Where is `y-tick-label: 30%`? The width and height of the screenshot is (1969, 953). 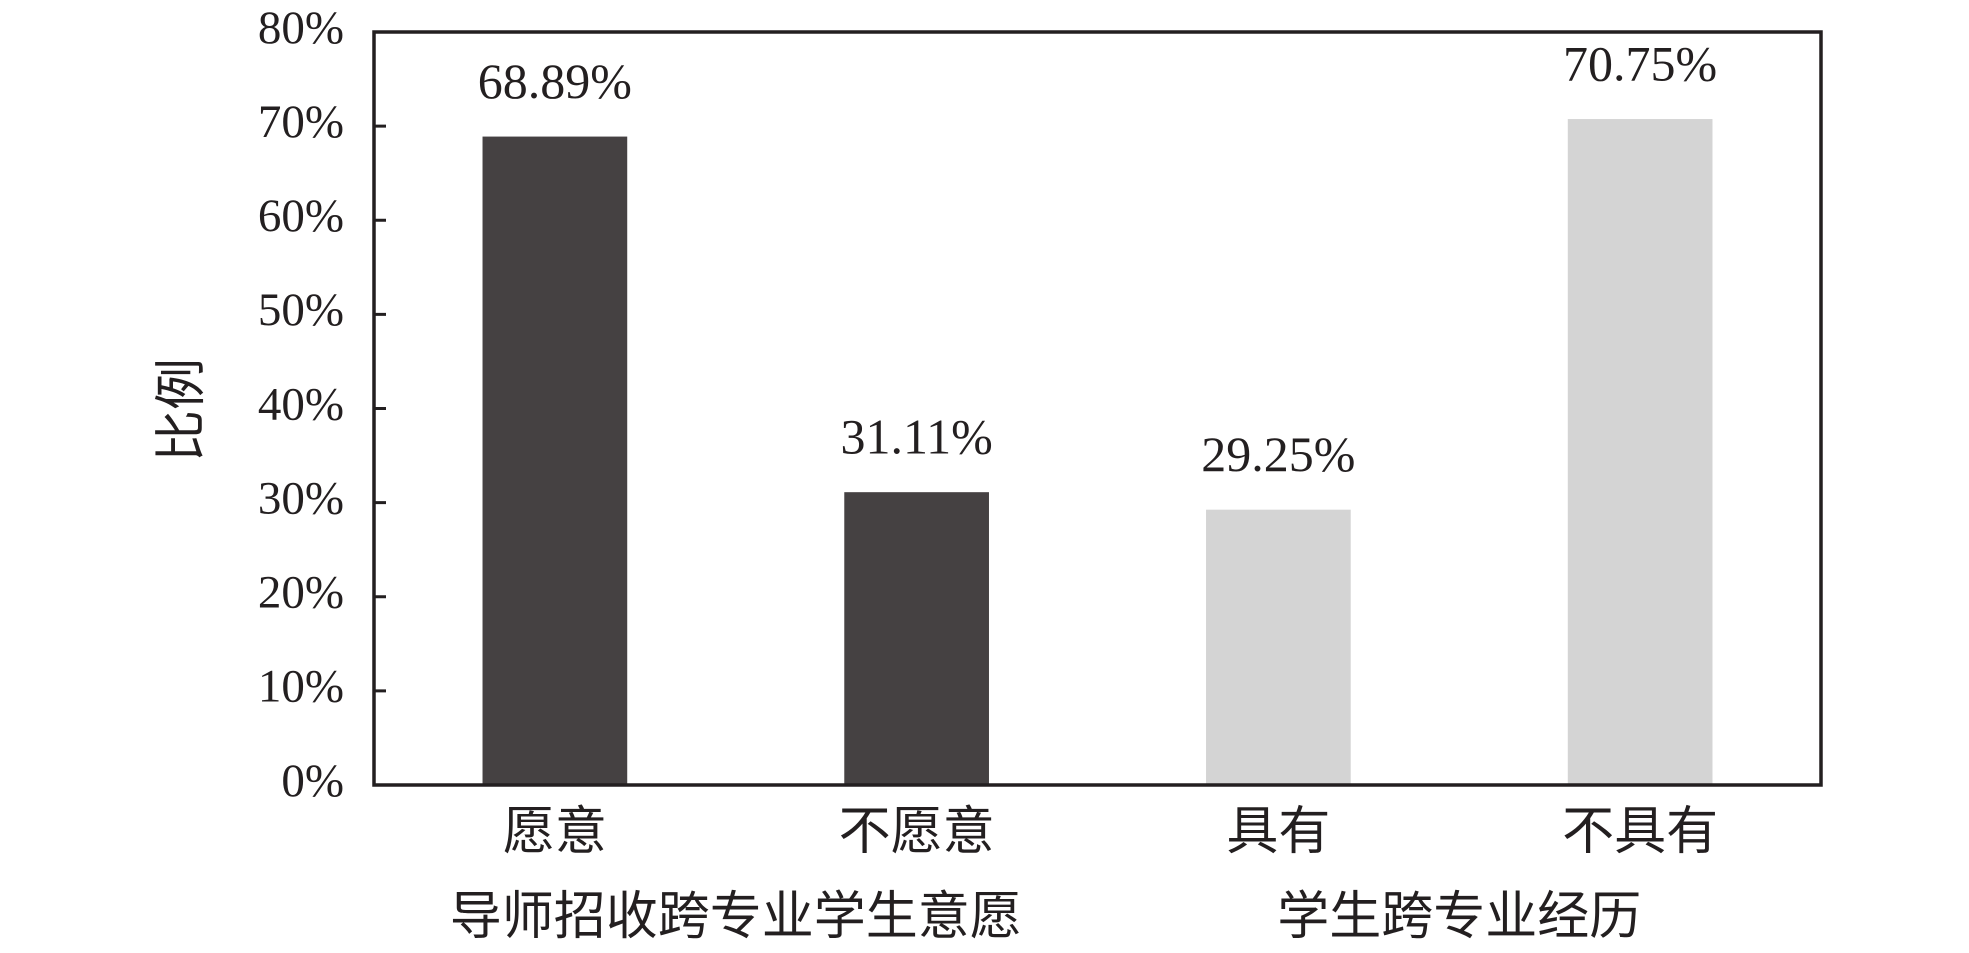 y-tick-label: 30% is located at coordinates (301, 498).